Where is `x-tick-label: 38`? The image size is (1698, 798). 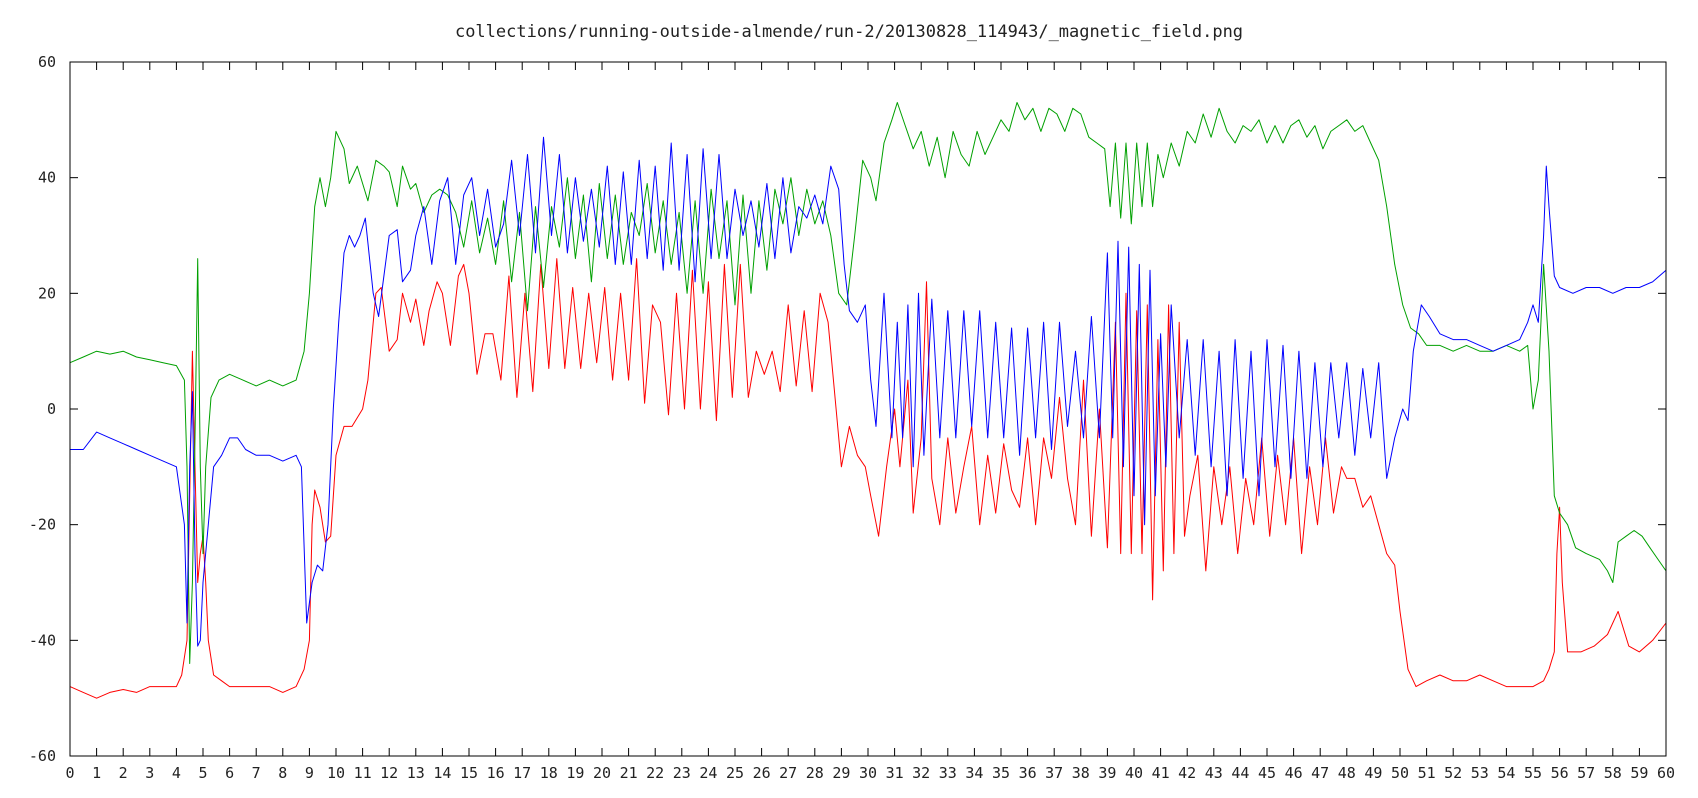
x-tick-label: 38 is located at coordinates (1081, 773).